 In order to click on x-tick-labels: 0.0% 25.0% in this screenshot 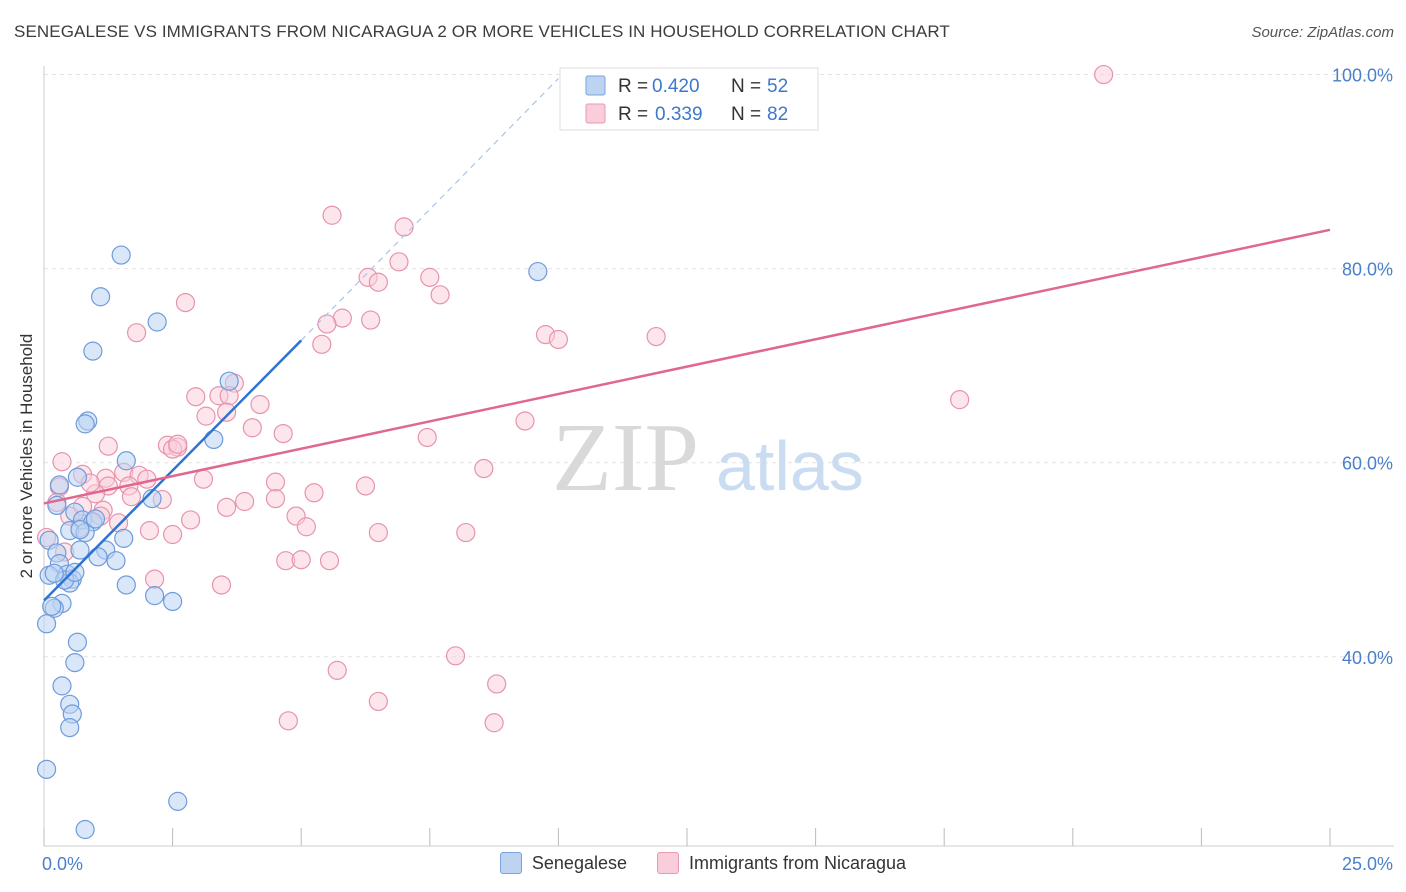, I will do `click(717, 864)`.